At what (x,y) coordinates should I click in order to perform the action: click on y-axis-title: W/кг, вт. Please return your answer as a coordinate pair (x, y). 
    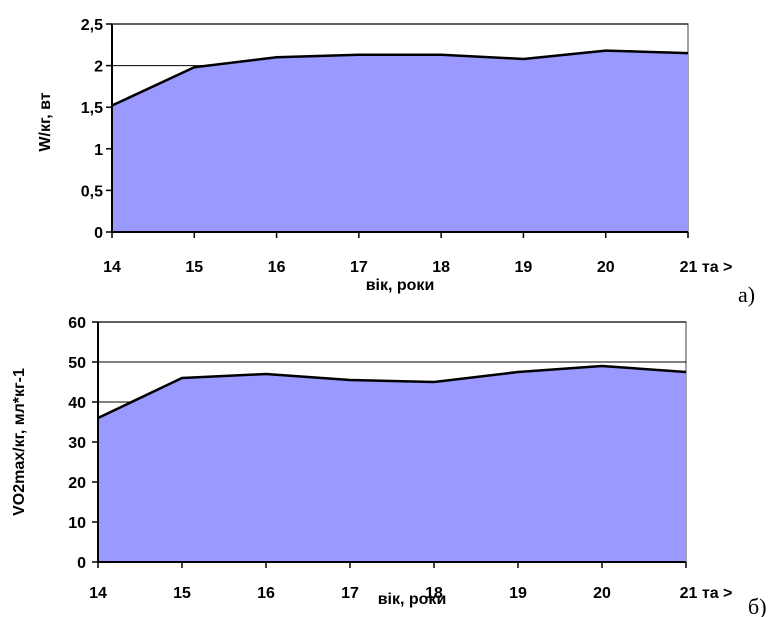
    Looking at the image, I should click on (45, 121).